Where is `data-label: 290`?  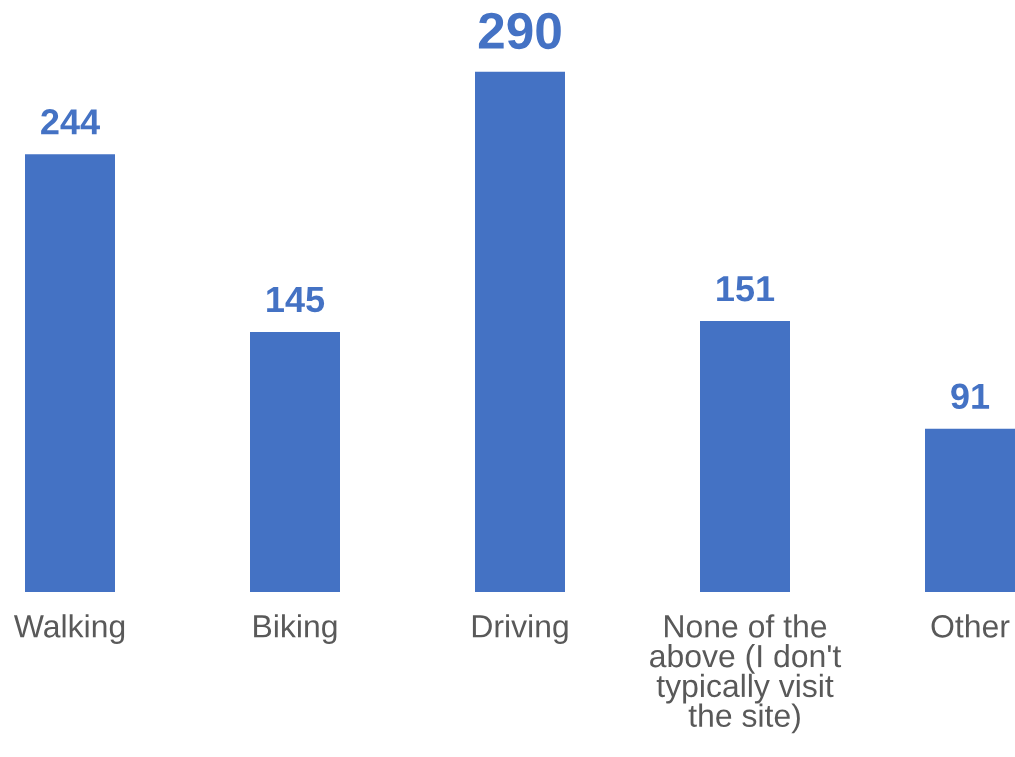
data-label: 290 is located at coordinates (519, 31).